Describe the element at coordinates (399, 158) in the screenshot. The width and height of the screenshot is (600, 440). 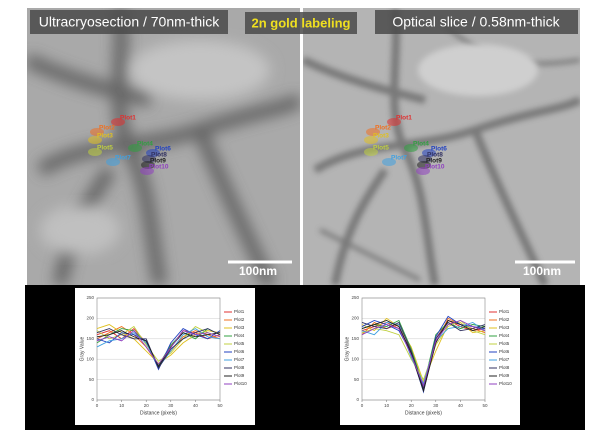
I see `profile-label: Plot7` at that location.